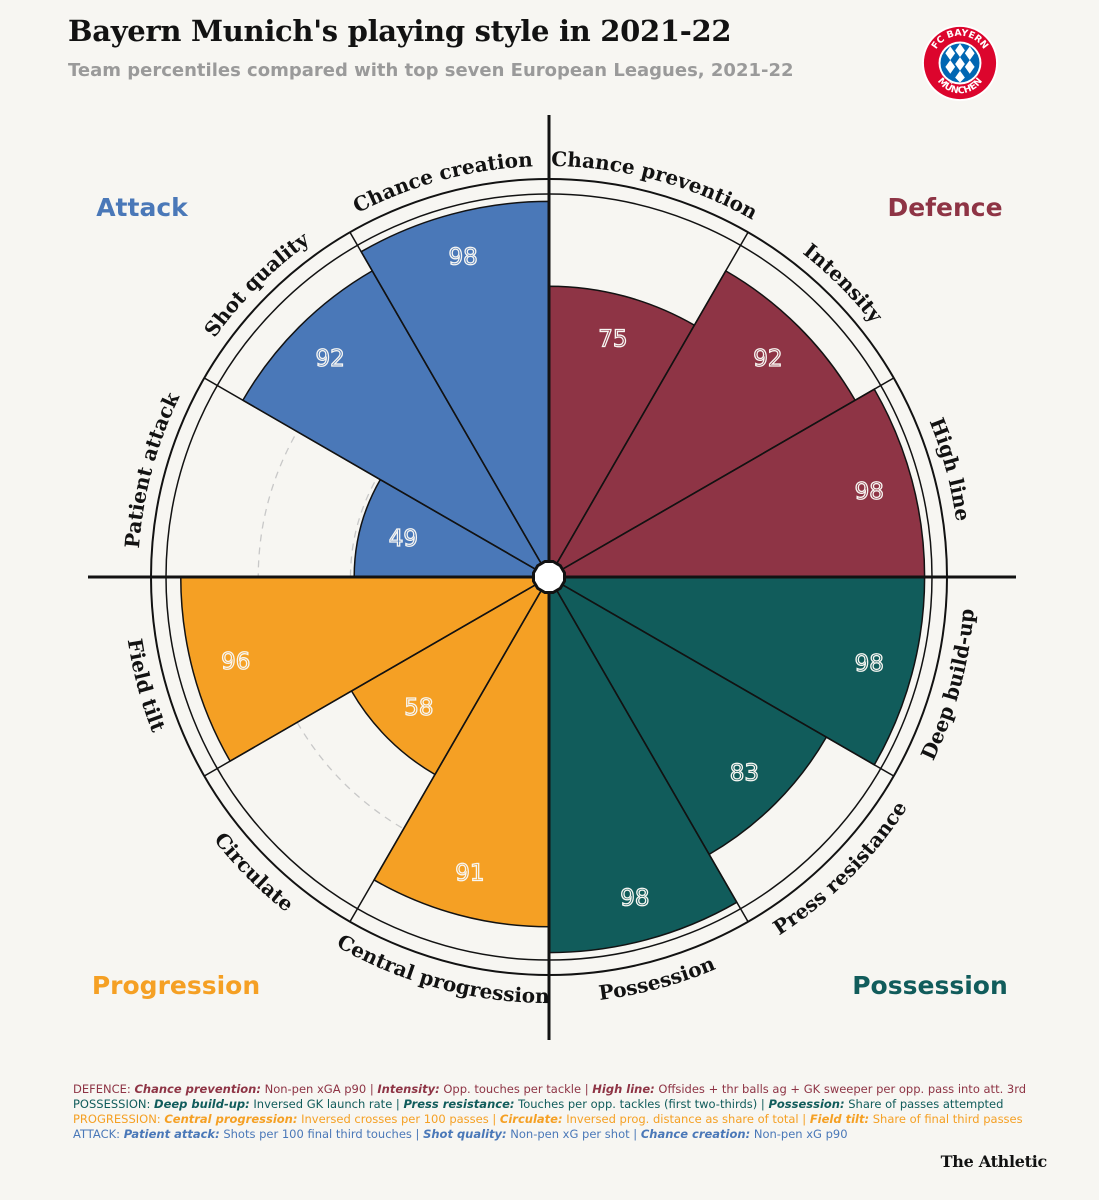 This screenshot has width=1099, height=1200. What do you see at coordinates (403, 539) in the screenshot?
I see `value-label: 49` at bounding box center [403, 539].